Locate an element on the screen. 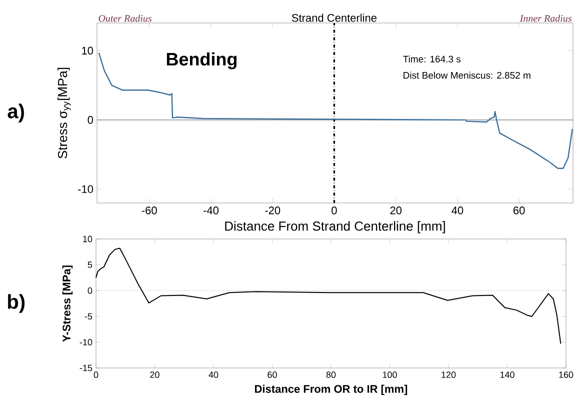 Image resolution: width=574 pixels, height=410 pixels. ref-line-label: Strand Centerline is located at coordinates (334, 18).